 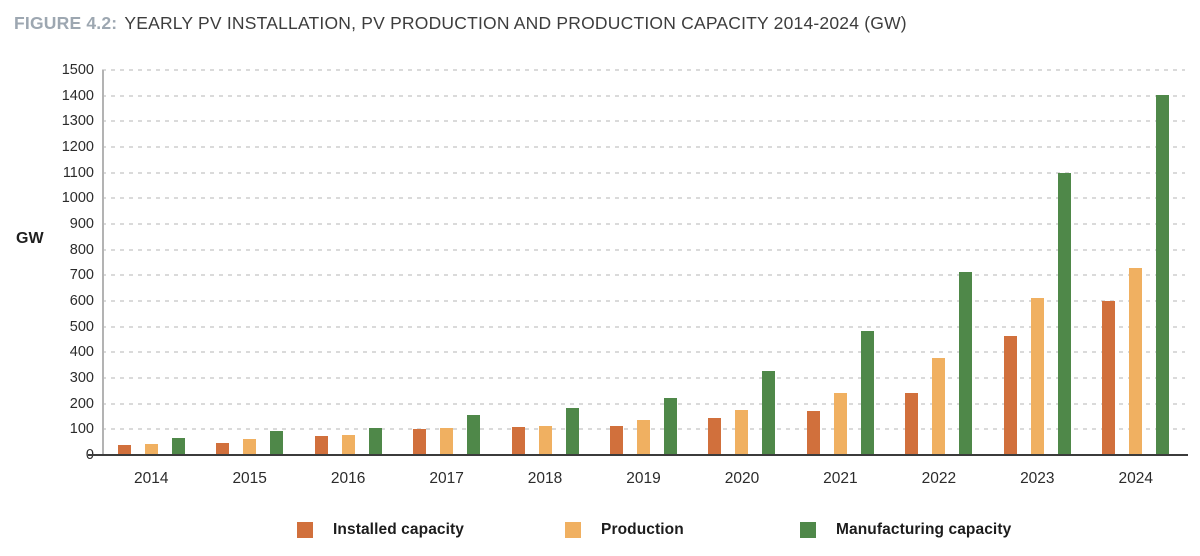 I want to click on y-tick-label-500: 500, so click(x=81, y=326).